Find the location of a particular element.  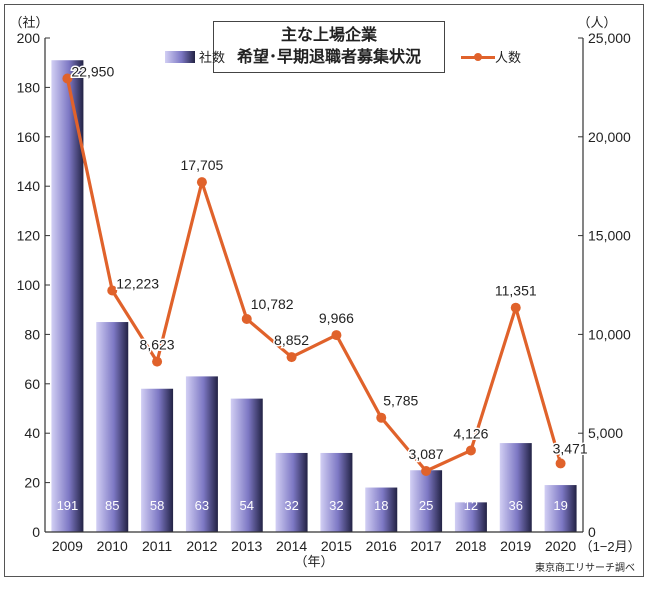

right-tick-label: 10,000 is located at coordinates (609, 334).